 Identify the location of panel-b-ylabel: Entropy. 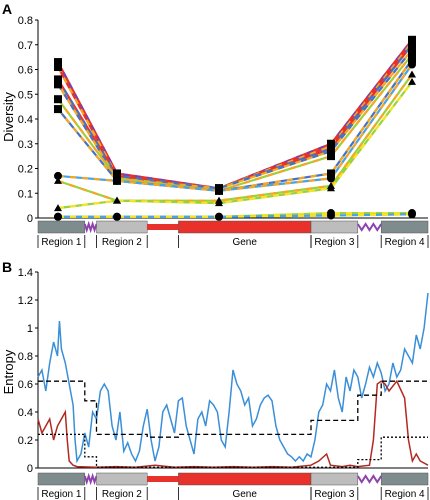
(8, 371).